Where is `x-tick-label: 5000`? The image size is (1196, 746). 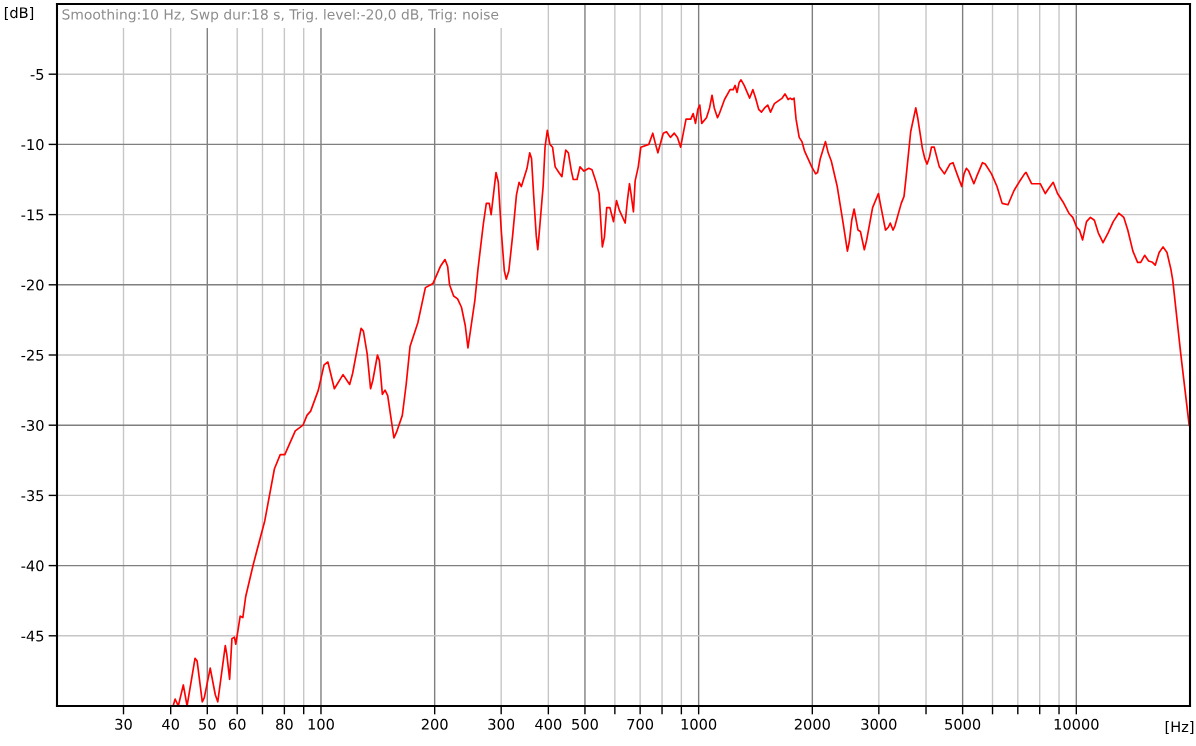 x-tick-label: 5000 is located at coordinates (963, 724).